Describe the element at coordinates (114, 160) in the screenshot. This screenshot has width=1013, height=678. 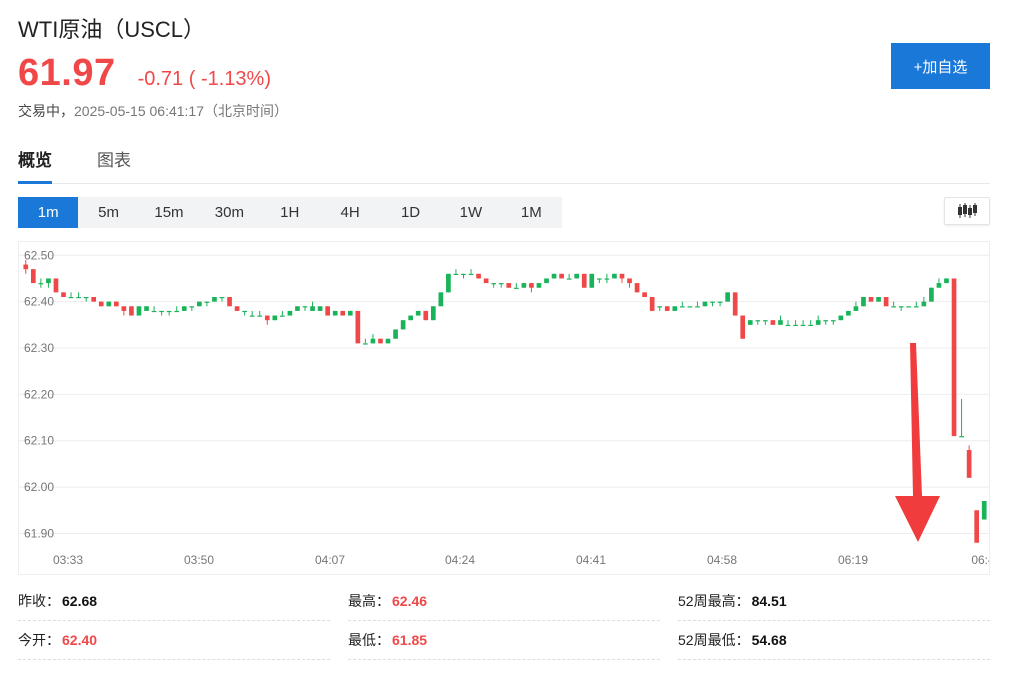
I see `tab-chart: 图表` at that location.